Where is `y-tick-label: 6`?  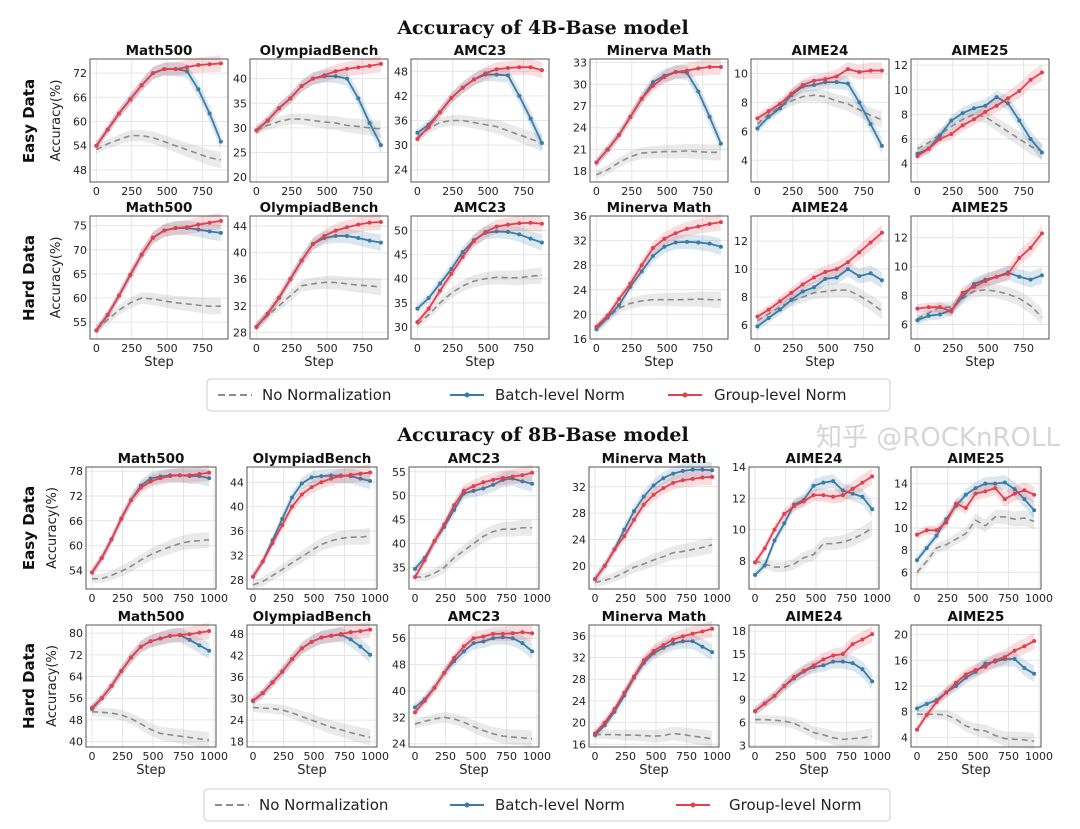 y-tick-label: 6 is located at coordinates (744, 325).